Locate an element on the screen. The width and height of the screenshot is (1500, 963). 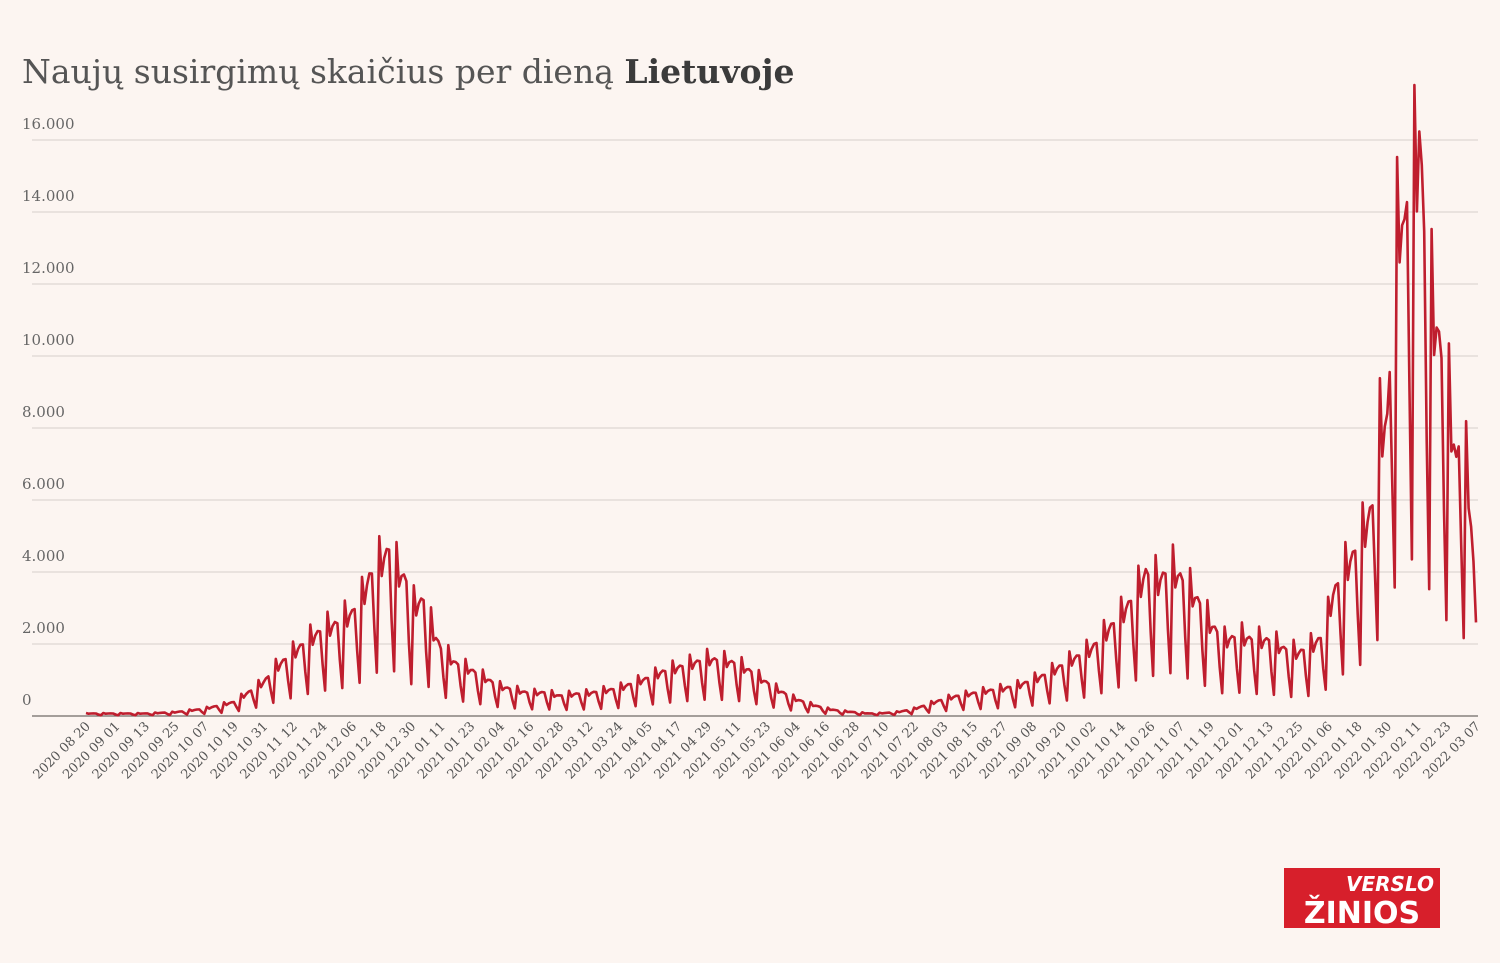
y-tick-label: 16.000 is located at coordinates (48, 124).